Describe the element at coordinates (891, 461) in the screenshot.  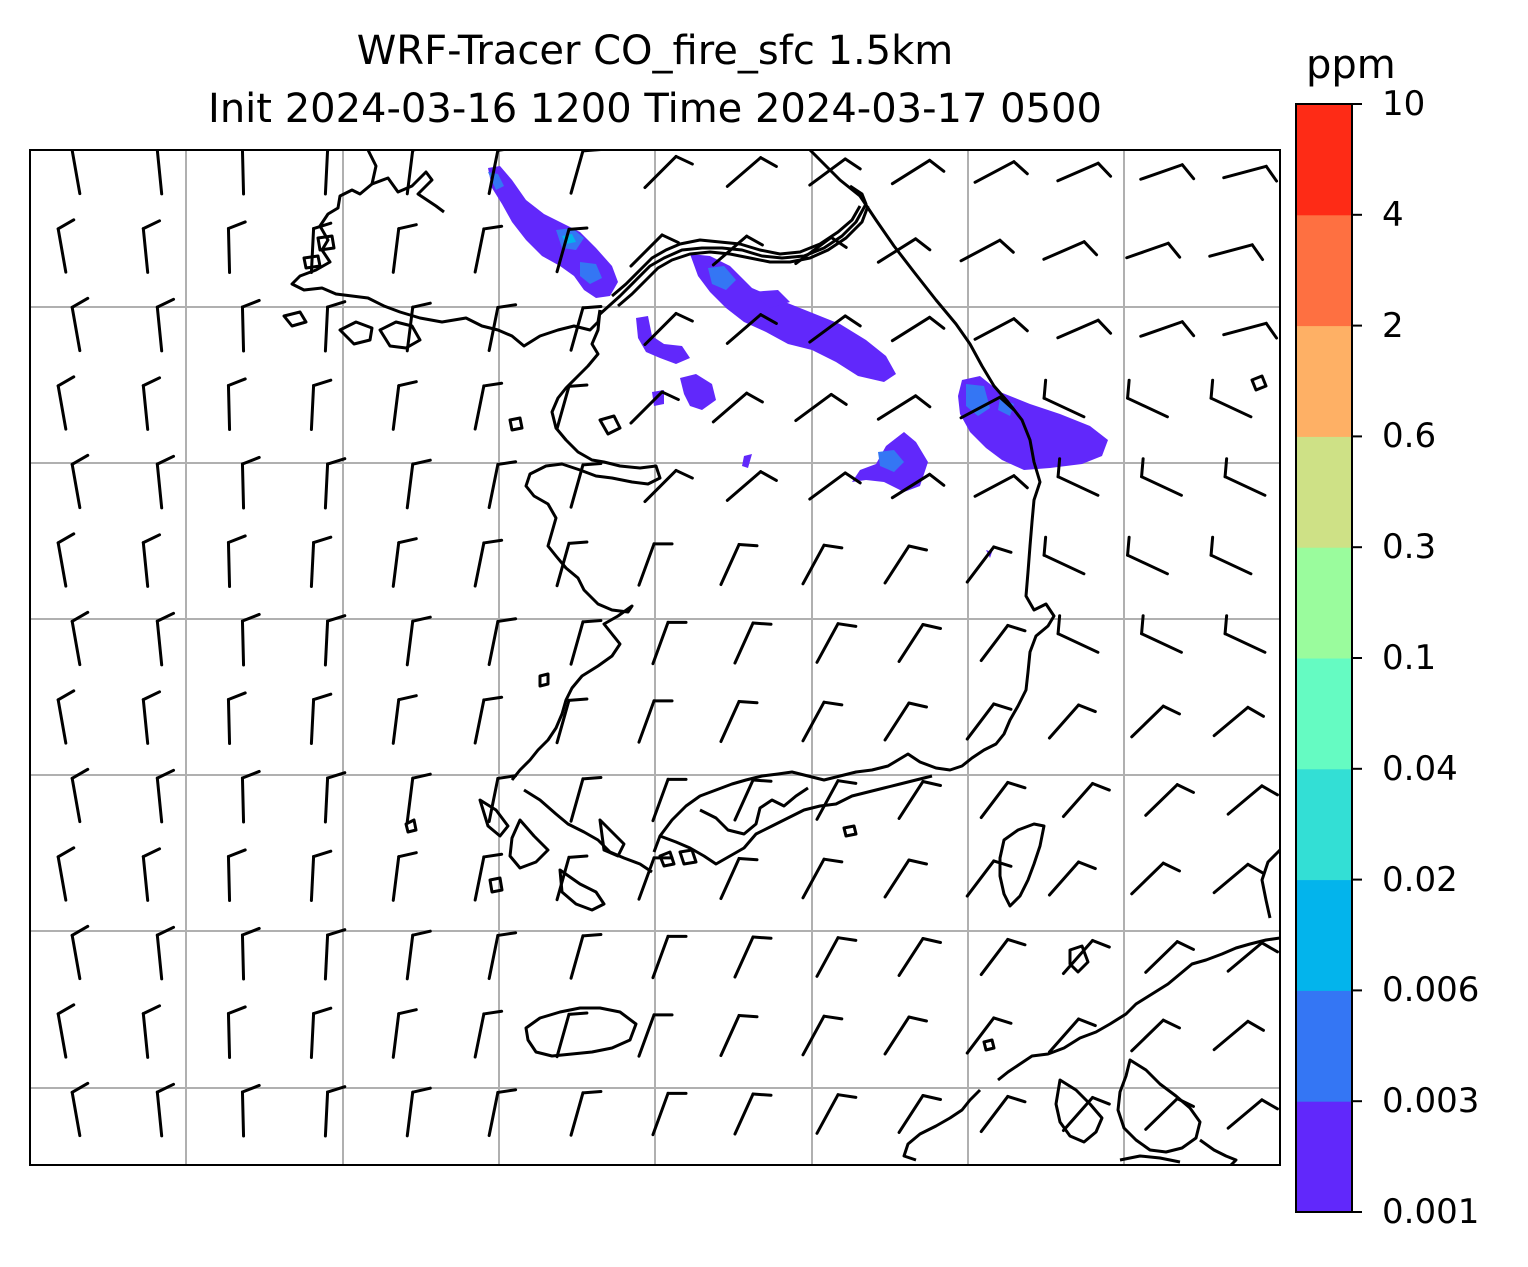
I see `plume-area` at that location.